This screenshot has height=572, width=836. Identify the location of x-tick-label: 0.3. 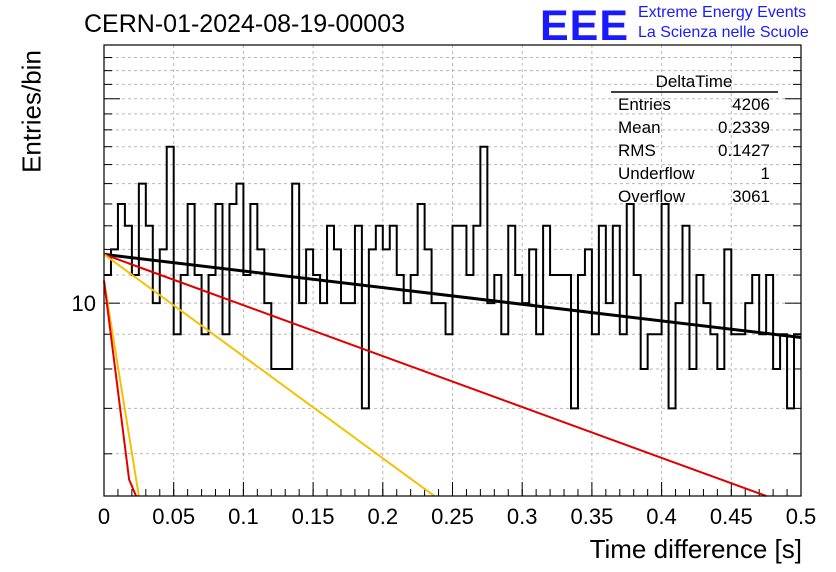
(522, 516).